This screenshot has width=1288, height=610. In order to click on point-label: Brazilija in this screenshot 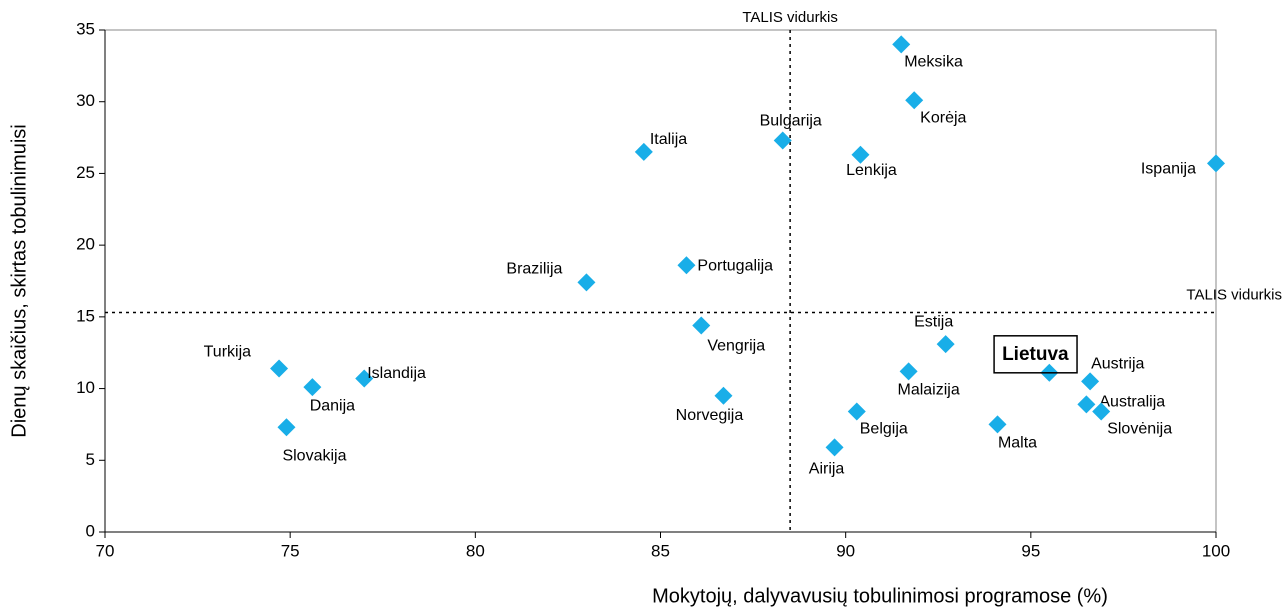, I will do `click(534, 269)`.